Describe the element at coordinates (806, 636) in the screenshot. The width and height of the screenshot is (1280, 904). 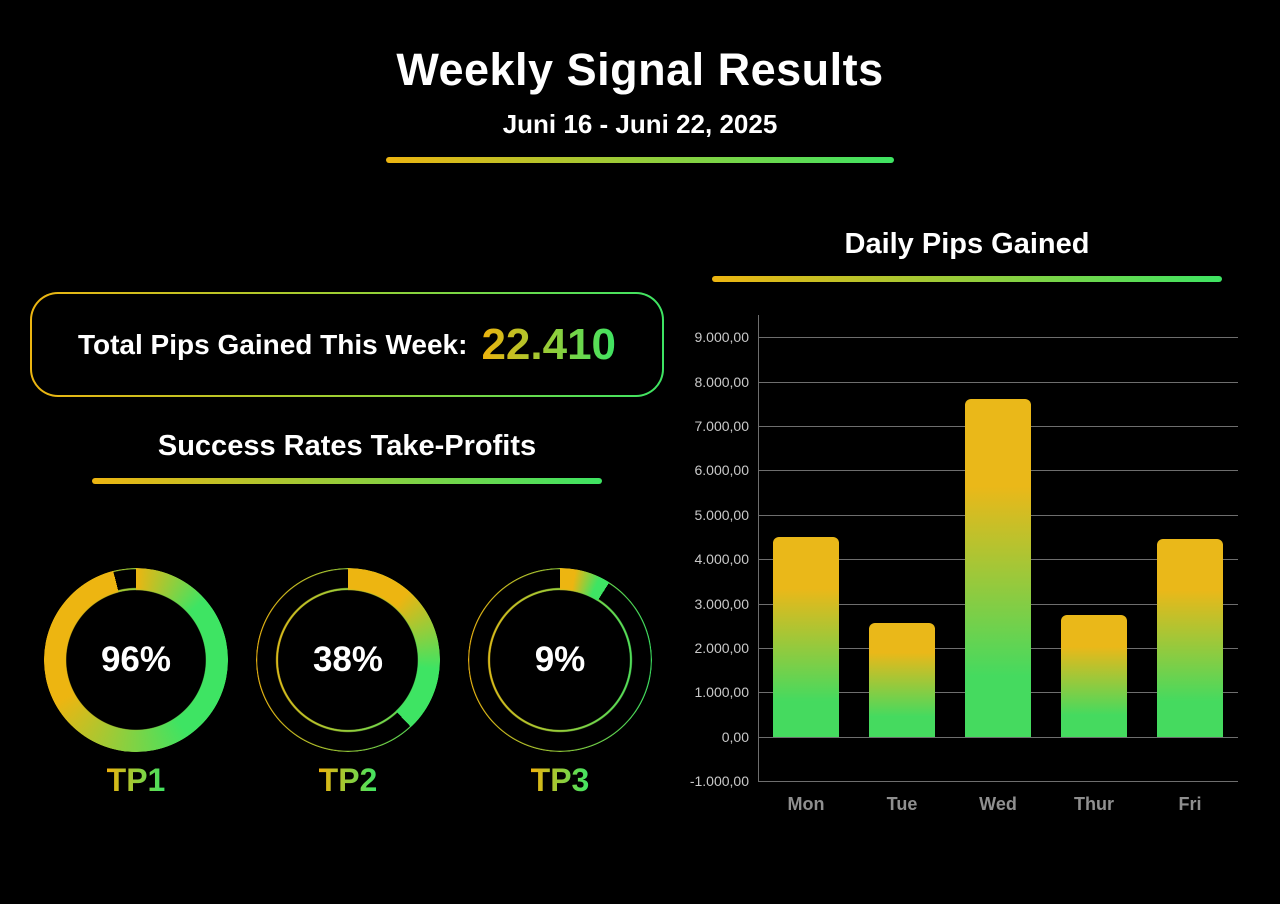
I see `chart-bar-mon` at that location.